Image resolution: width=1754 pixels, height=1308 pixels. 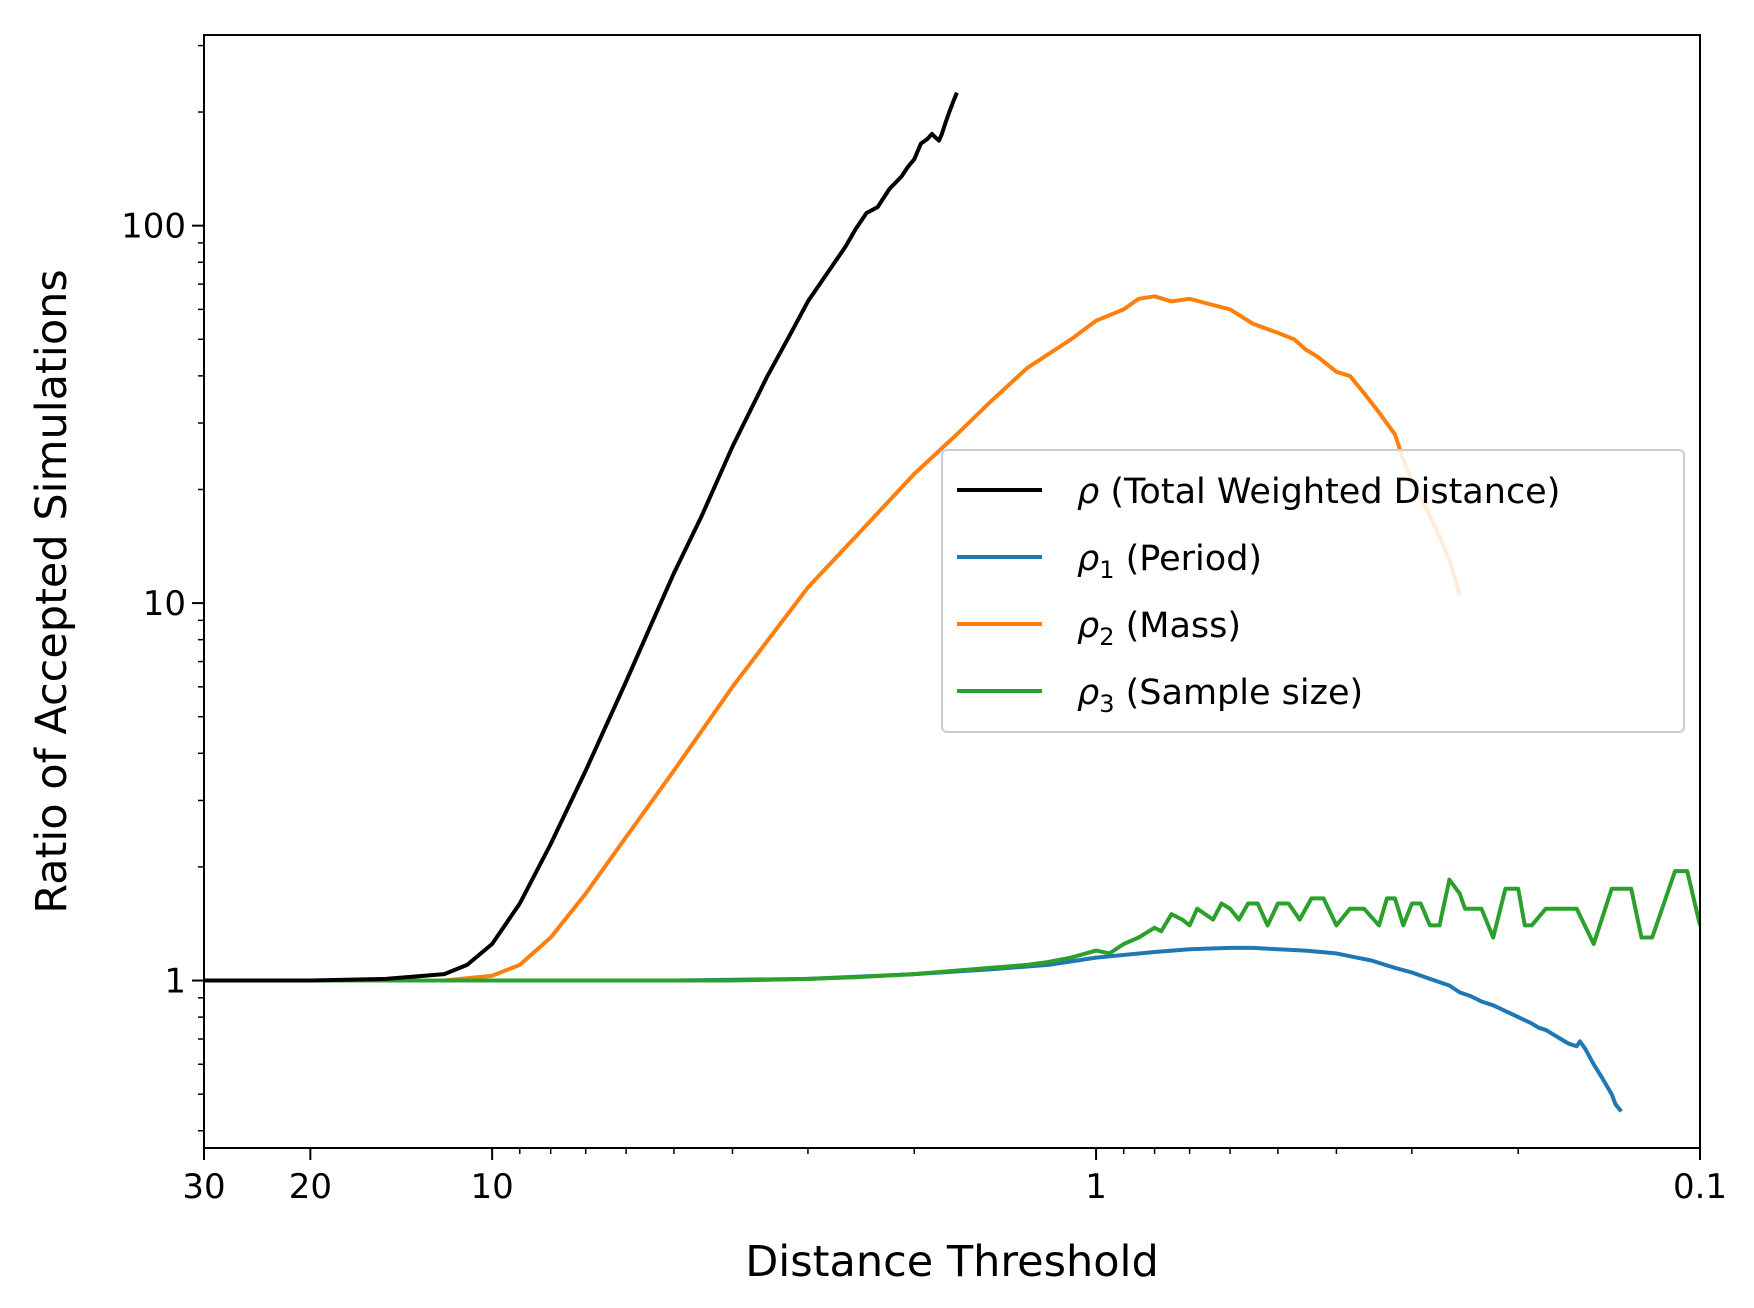 What do you see at coordinates (1700, 1187) in the screenshot?
I see `x-tick-label: 0.1` at bounding box center [1700, 1187].